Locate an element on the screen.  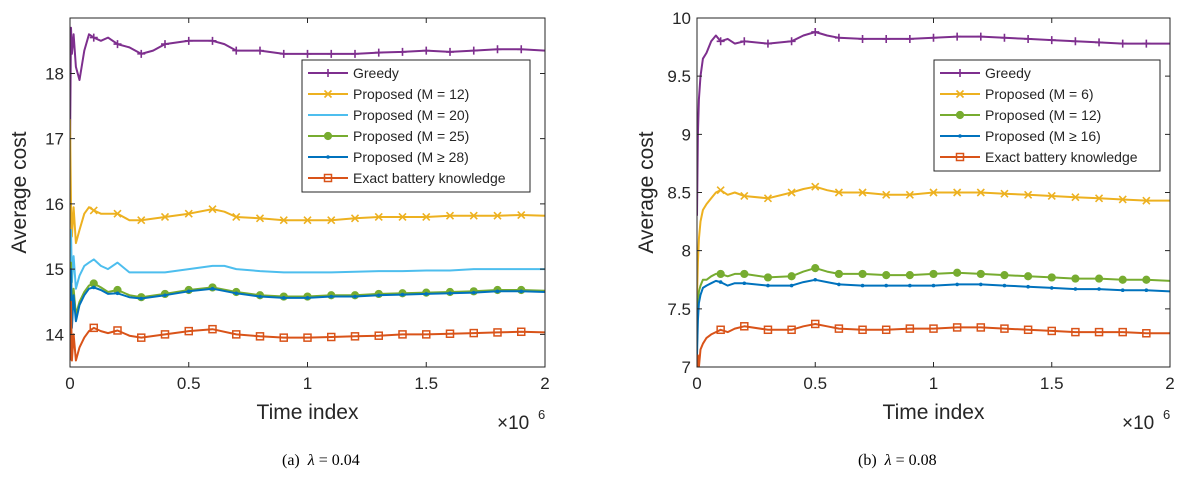
legend-label-a-5: Exact battery knowledge is located at coordinates (429, 178).